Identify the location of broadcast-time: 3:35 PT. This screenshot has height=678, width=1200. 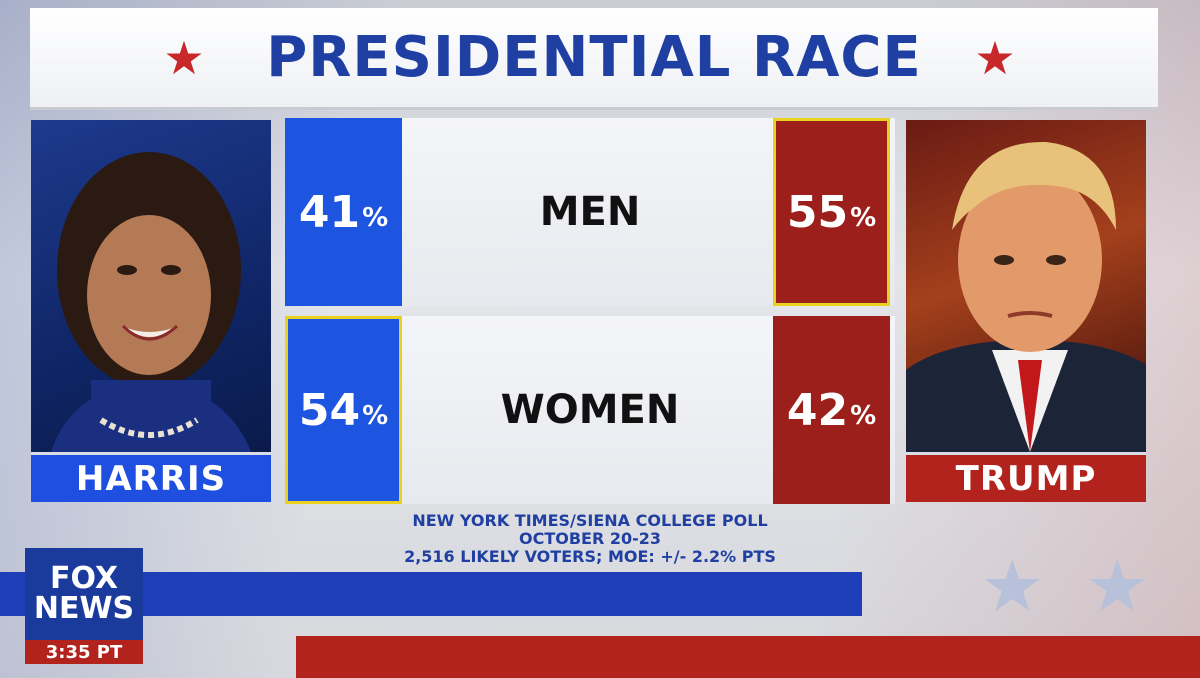
(84, 652).